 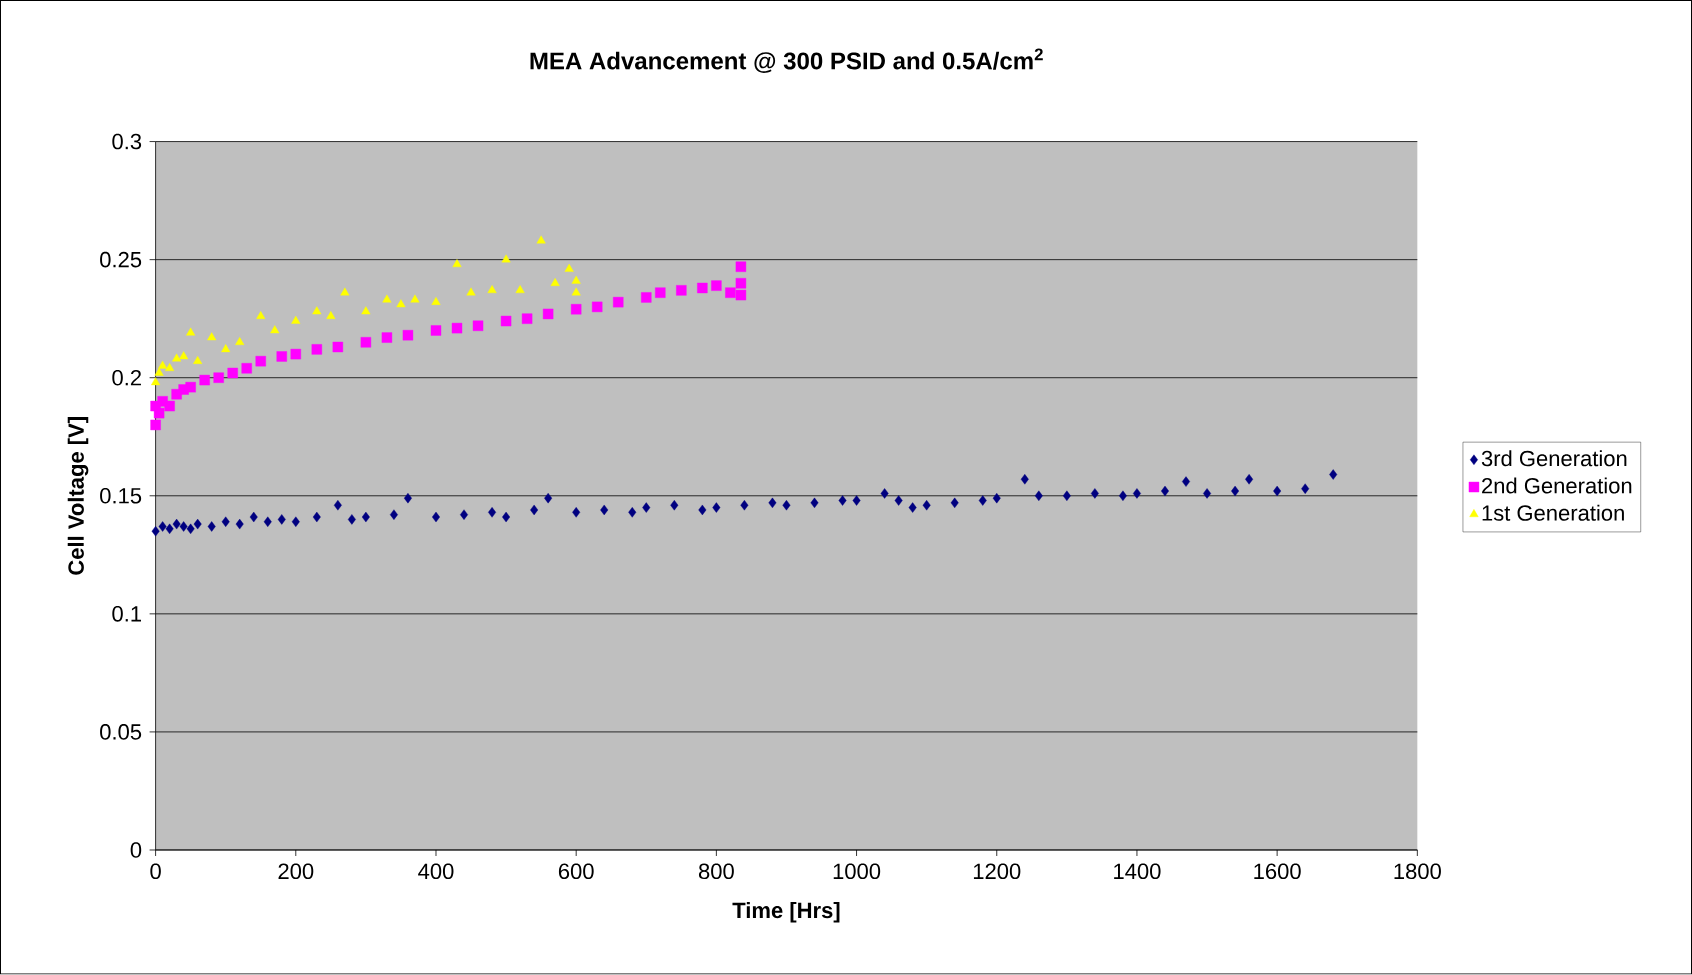 What do you see at coordinates (127, 141) in the screenshot?
I see `y-tick-label: 0.3` at bounding box center [127, 141].